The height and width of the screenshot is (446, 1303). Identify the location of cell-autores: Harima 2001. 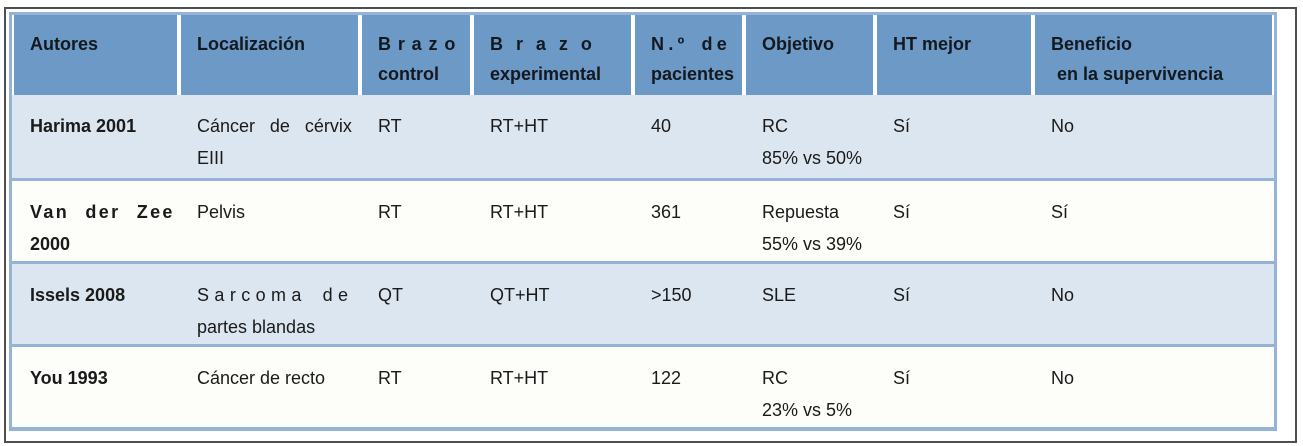
(95, 136).